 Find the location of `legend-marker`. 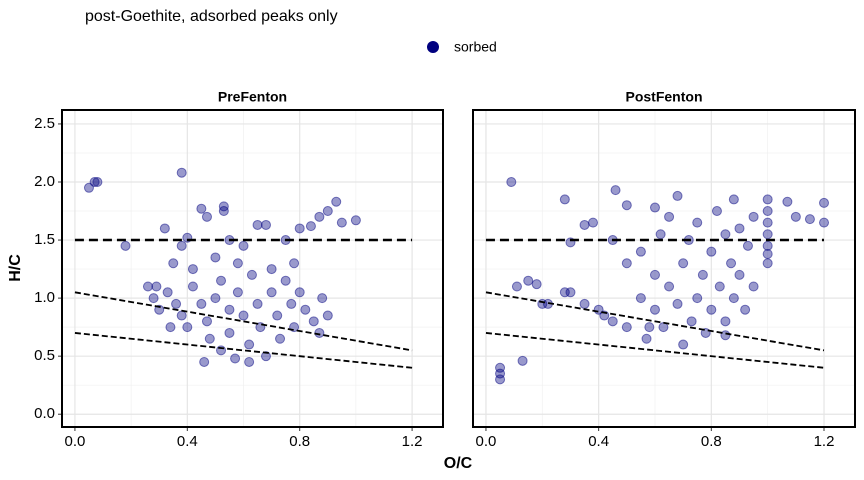

legend-marker is located at coordinates (433, 47).